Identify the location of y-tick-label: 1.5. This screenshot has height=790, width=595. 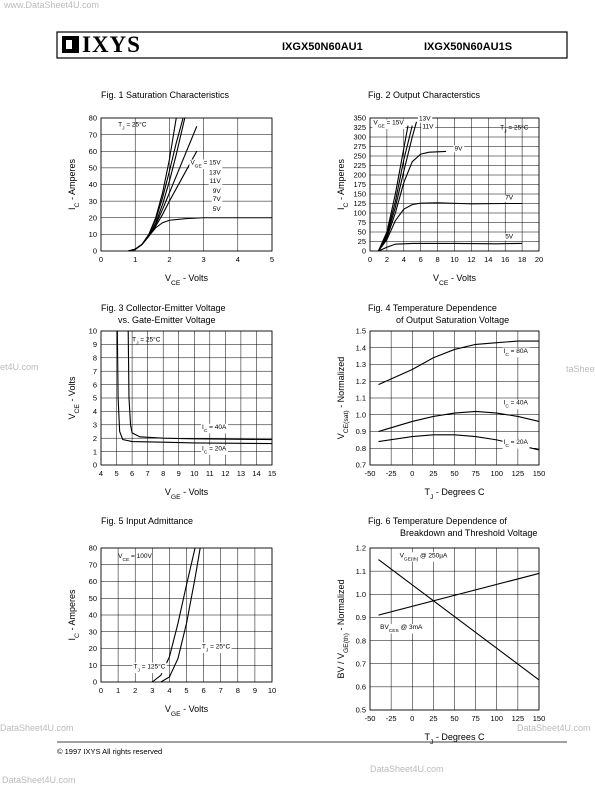
(361, 331).